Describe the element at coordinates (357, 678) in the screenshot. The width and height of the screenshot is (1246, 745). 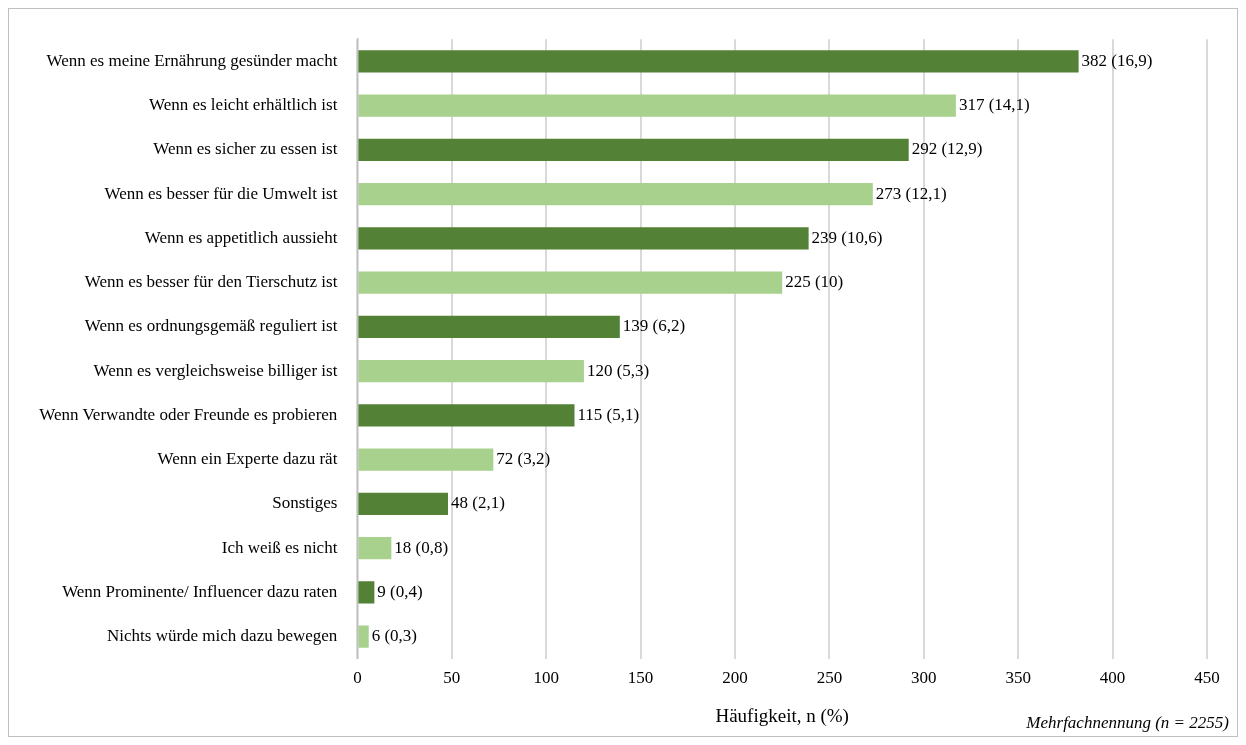
I see `x-tick-label: 0` at that location.